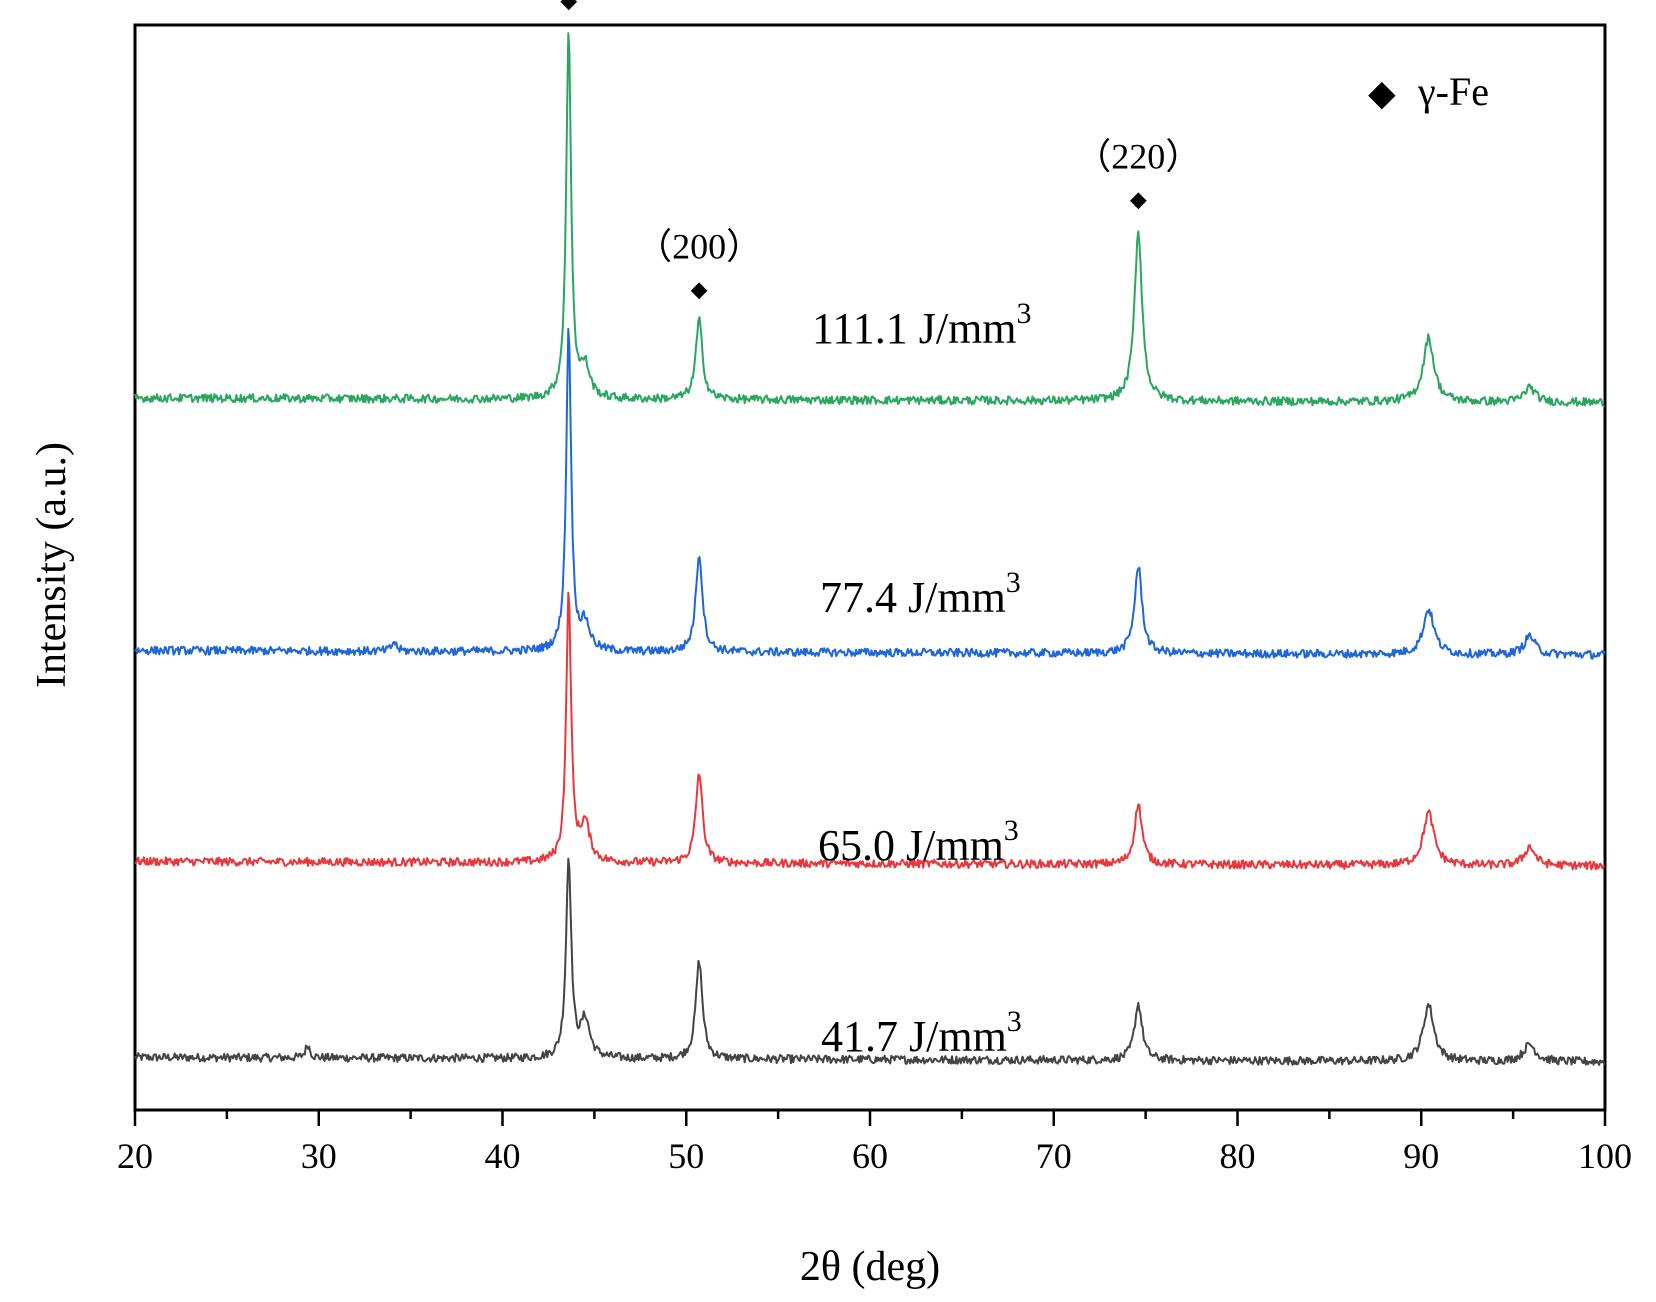 Image resolution: width=1656 pixels, height=1302 pixels. What do you see at coordinates (880, 151) in the screenshot?
I see `peak-annotations: ◆（111）◆（200）◆（220）` at bounding box center [880, 151].